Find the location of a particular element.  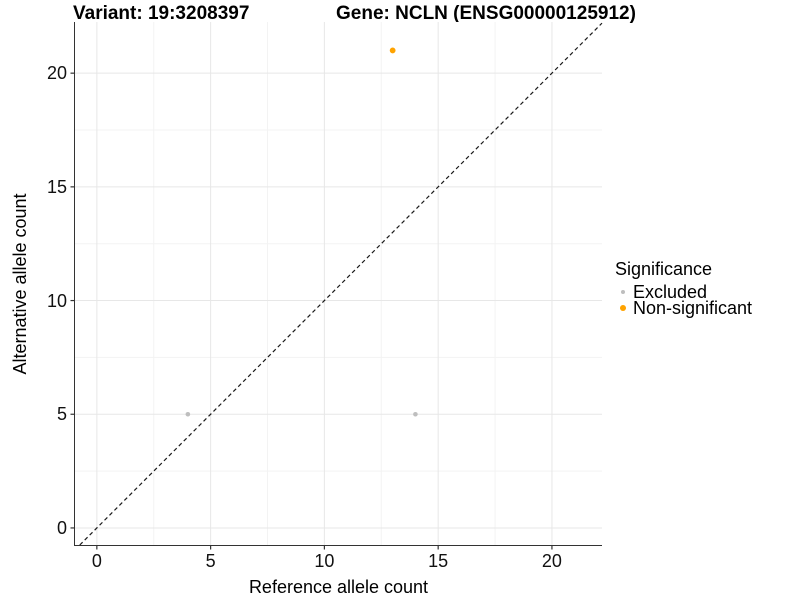

y-tick-label: 20 is located at coordinates (56, 73).